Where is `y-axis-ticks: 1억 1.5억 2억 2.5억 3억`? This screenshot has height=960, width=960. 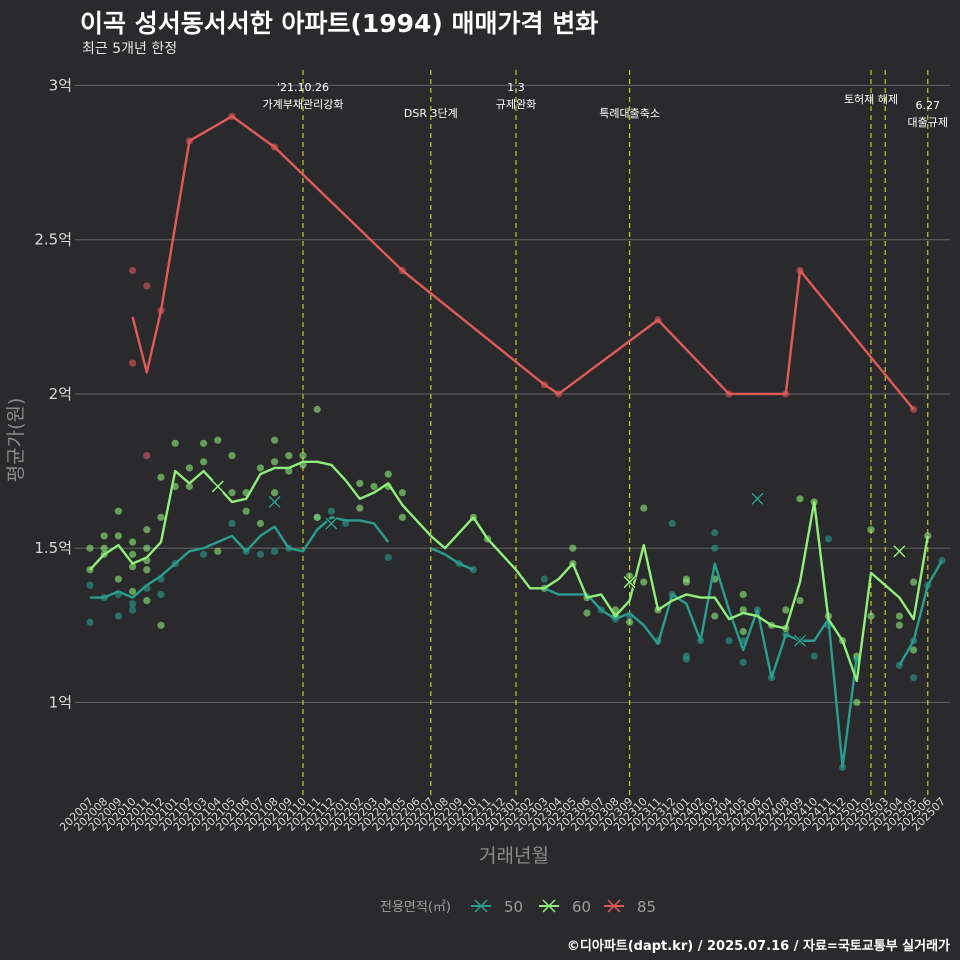
y-axis-ticks: 1억 1.5억 2억 2.5억 3억 is located at coordinates (53, 393).